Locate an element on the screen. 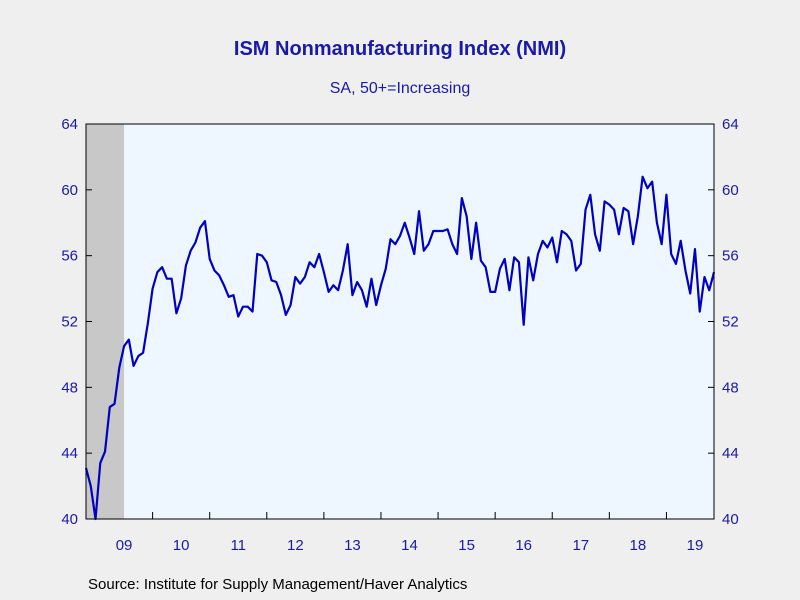 The width and height of the screenshot is (800, 600). x-tick-label-12: 12 is located at coordinates (295, 545).